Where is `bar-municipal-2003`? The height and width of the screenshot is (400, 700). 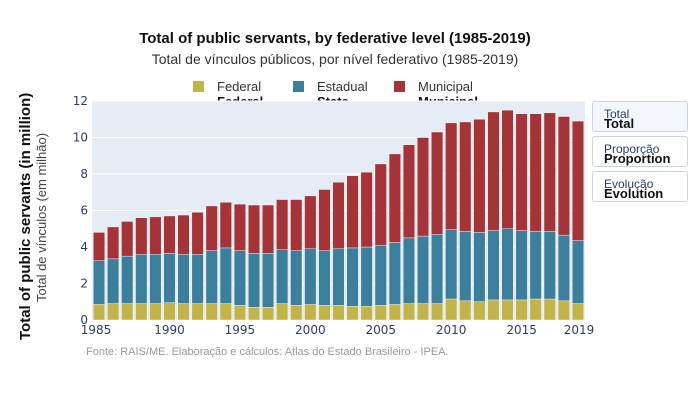
bar-municipal-2003 is located at coordinates (352, 212).